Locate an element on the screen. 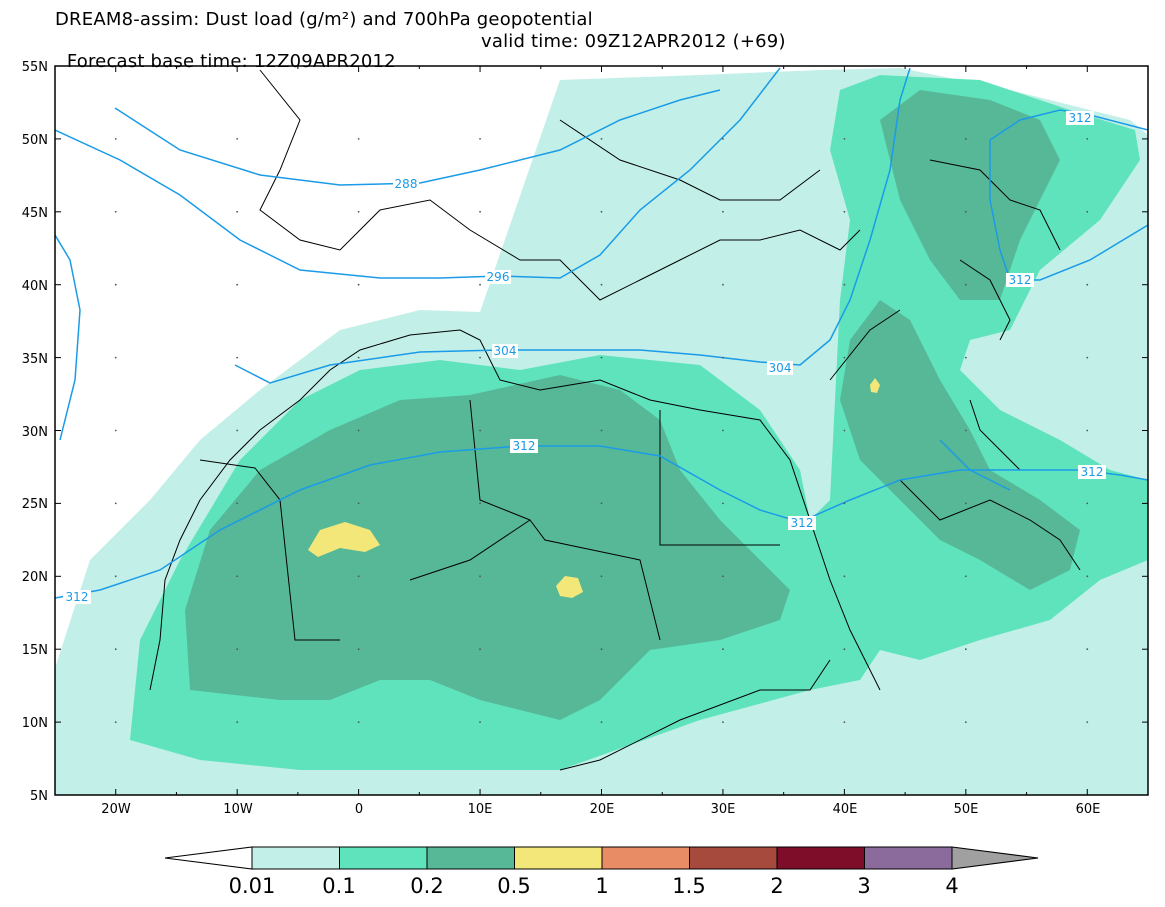  colorbar-boxes is located at coordinates (602, 858).